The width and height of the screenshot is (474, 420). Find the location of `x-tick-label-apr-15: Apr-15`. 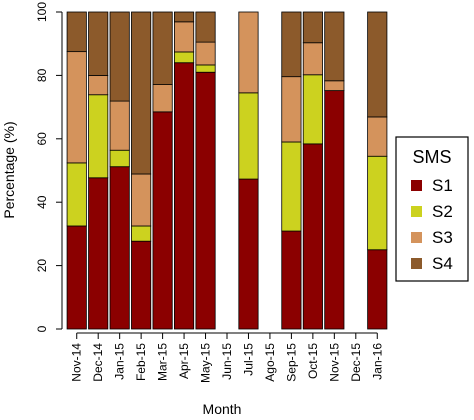

x-tick-label-apr-15: Apr-15 is located at coordinates (184, 361).